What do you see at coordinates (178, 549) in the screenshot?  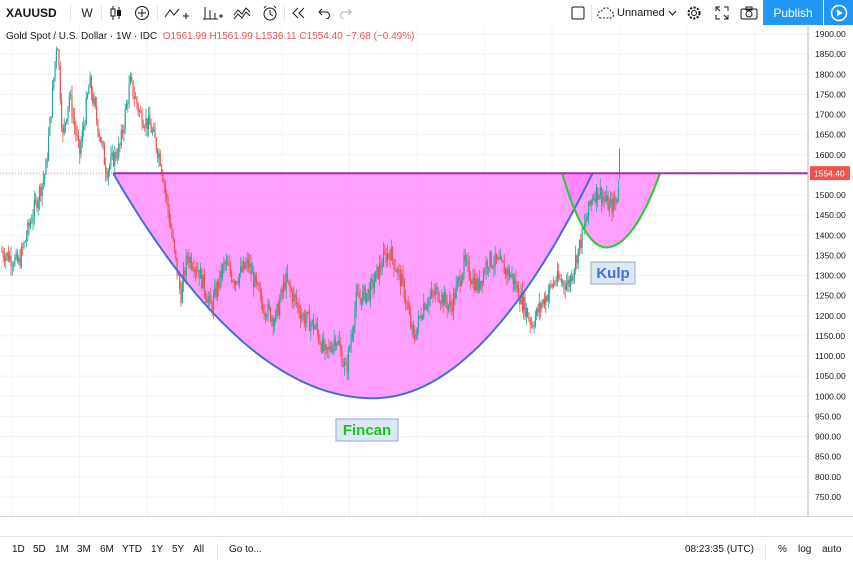 I see `range-5y: 5Y` at bounding box center [178, 549].